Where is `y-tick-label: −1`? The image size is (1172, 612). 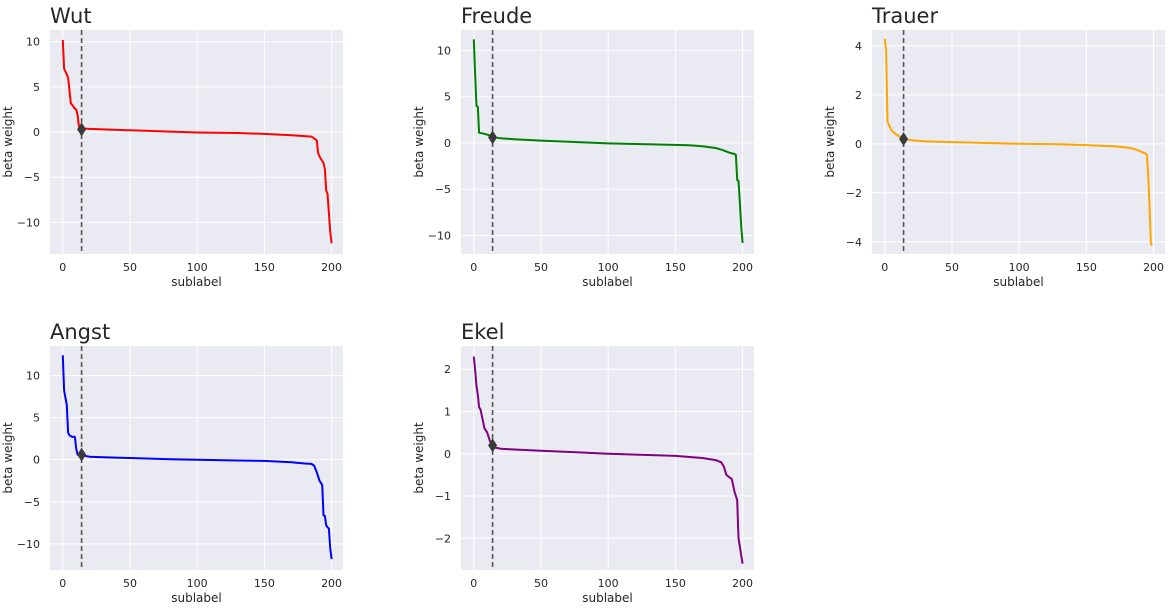 y-tick-label: −1 is located at coordinates (443, 496).